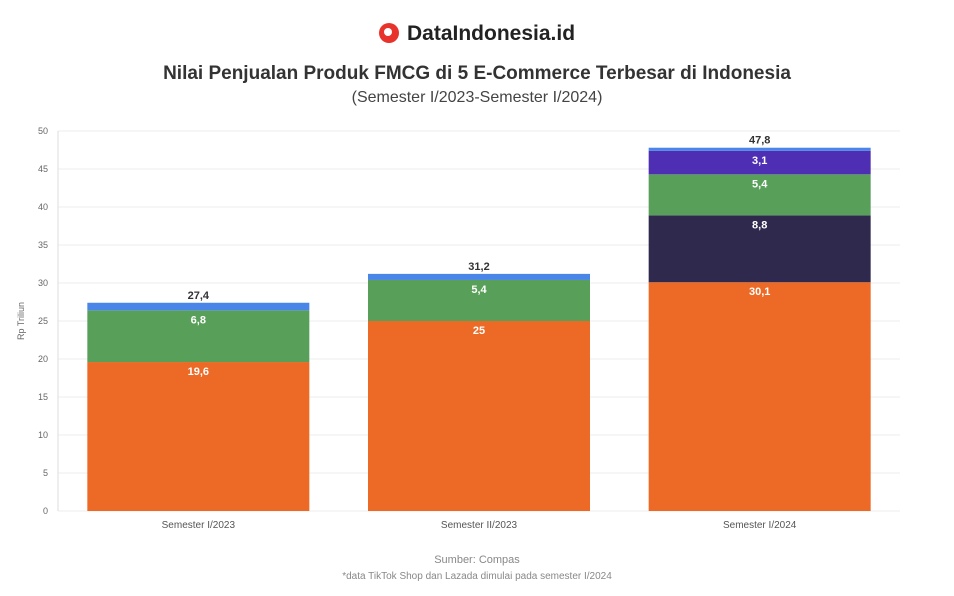  I want to click on y-axis-label: Rp Triliun, so click(21, 321).